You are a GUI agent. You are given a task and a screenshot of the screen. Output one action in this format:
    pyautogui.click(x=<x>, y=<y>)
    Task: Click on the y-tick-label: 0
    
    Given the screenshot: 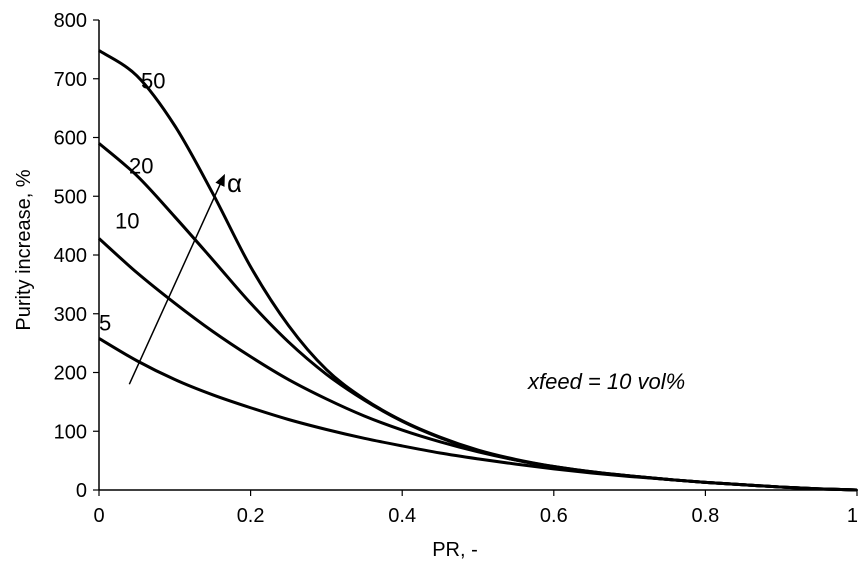 What is the action you would take?
    pyautogui.click(x=81, y=491)
    